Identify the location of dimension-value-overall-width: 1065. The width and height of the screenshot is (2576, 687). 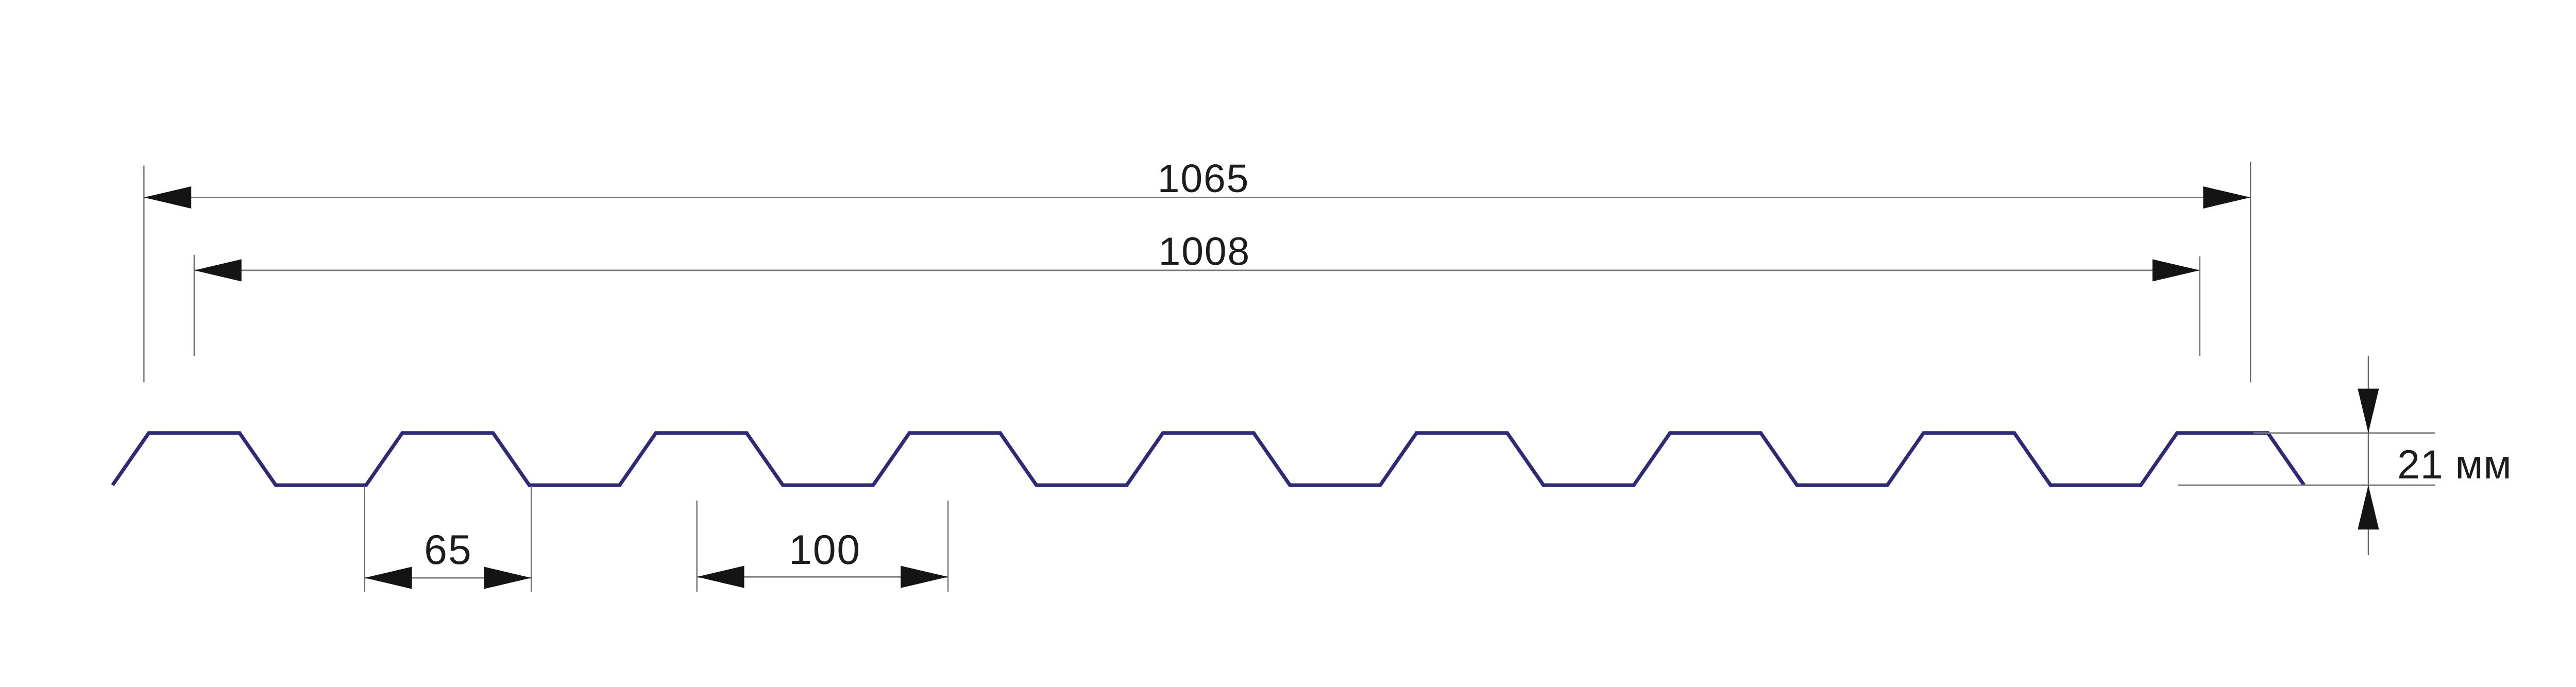
(1204, 179).